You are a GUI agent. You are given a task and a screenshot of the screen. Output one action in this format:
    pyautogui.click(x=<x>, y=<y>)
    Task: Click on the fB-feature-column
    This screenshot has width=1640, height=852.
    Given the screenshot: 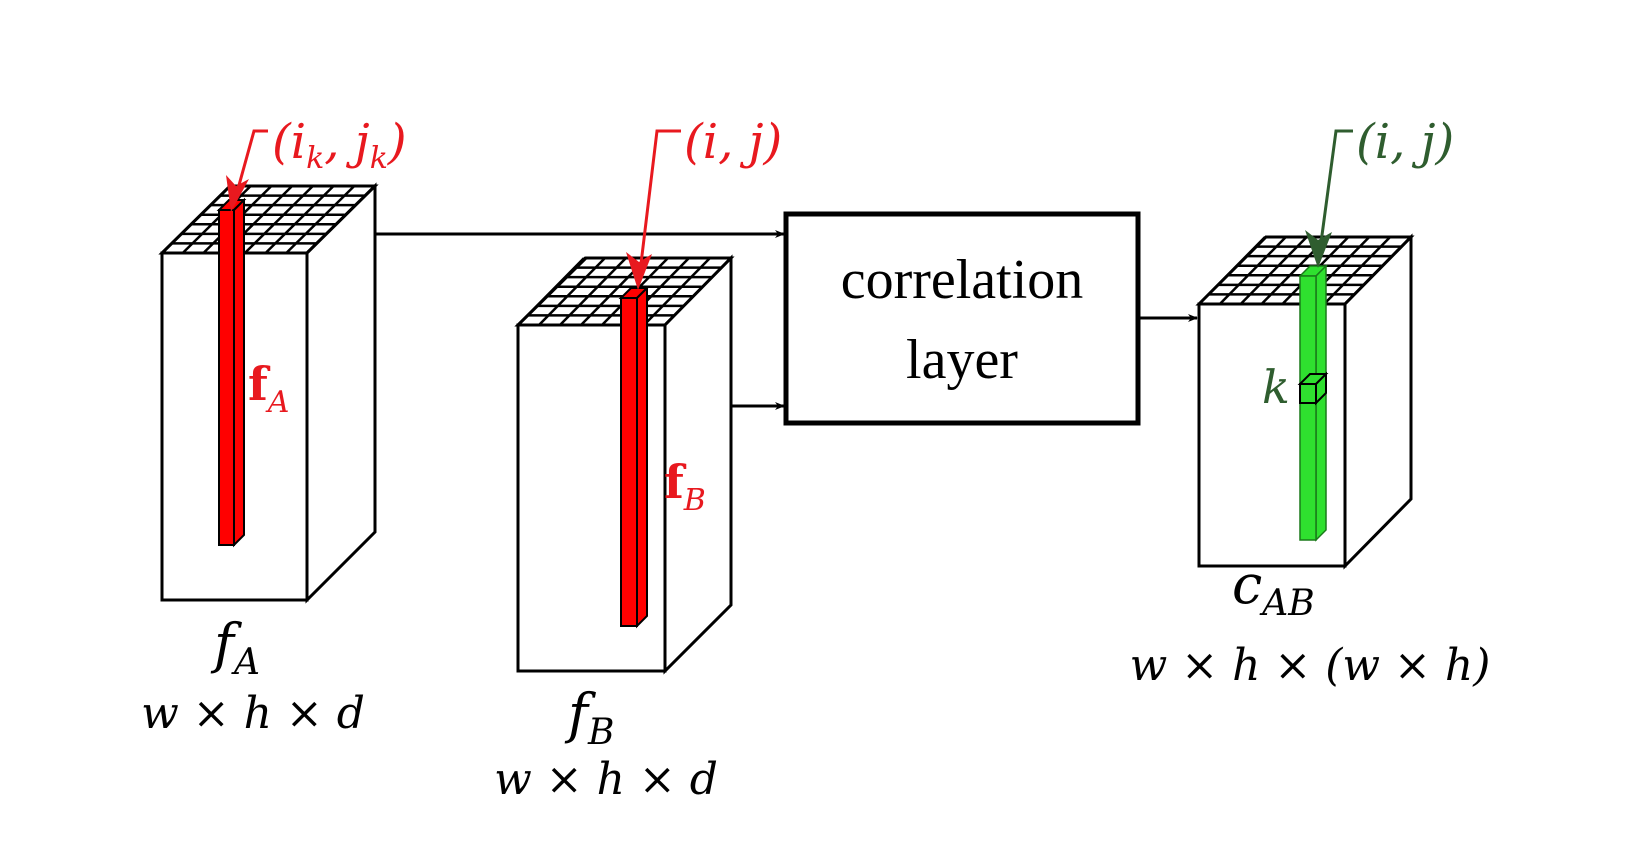 What is the action you would take?
    pyautogui.click(x=634, y=457)
    